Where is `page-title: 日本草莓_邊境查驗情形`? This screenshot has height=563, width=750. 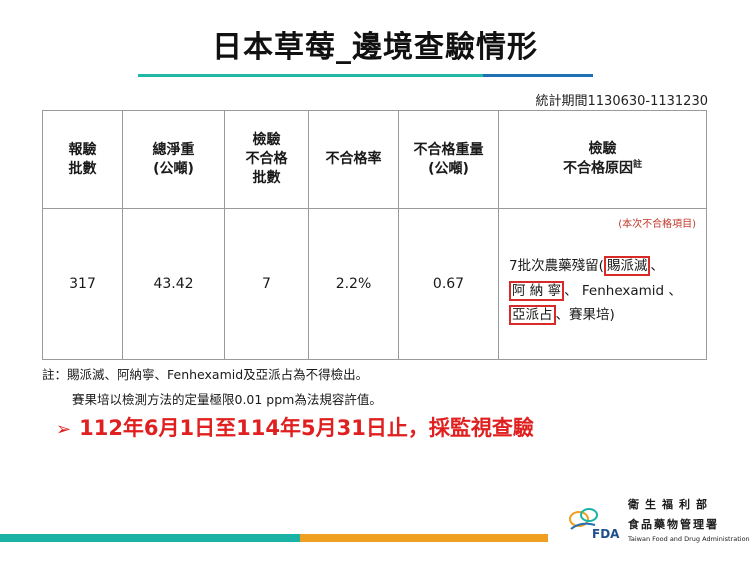 page-title: 日本草莓_邊境查驗情形 is located at coordinates (375, 47).